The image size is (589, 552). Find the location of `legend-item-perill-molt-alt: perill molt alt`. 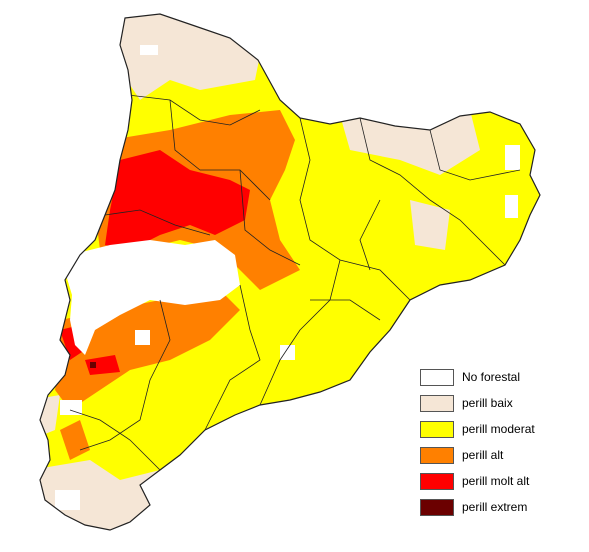

legend-item-perill-molt-alt: perill molt alt is located at coordinates (500, 481).